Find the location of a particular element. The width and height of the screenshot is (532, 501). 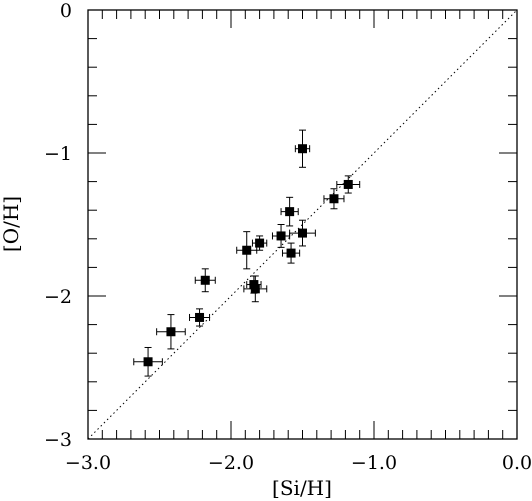

x-tick-label: −2.0 is located at coordinates (231, 463).